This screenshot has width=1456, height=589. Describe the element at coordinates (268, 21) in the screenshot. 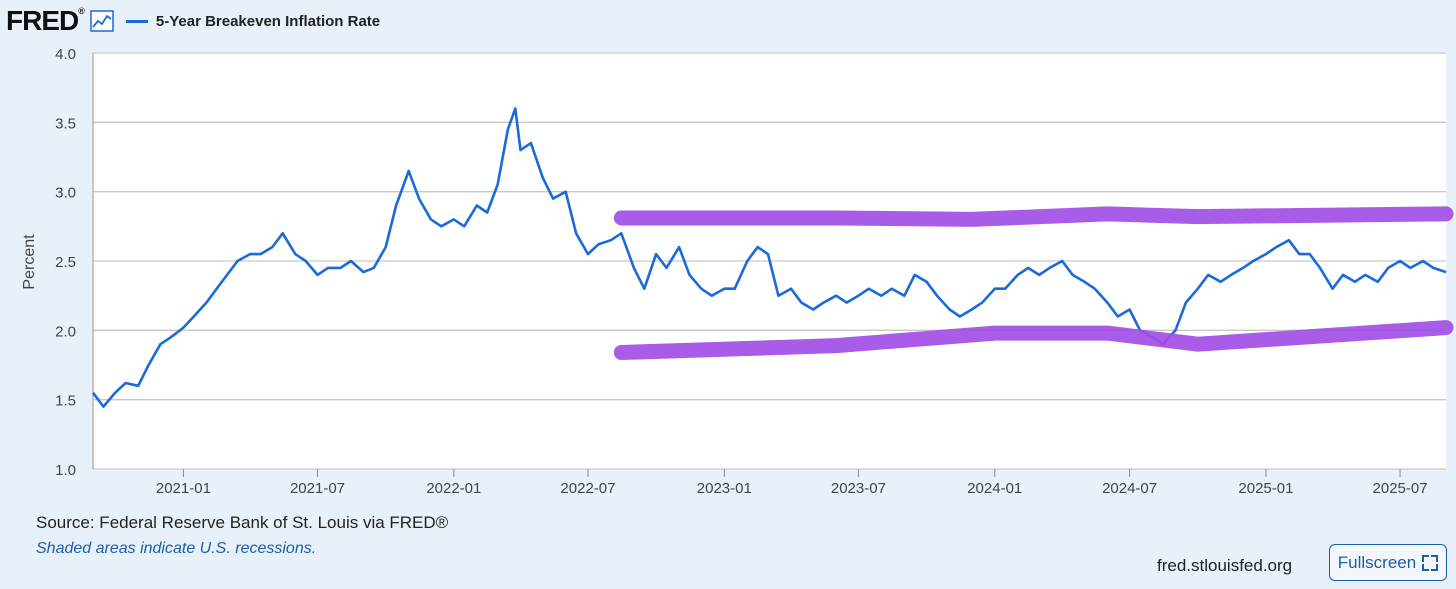

I see `series-title: 5-Year Breakeven Inflation Rate` at that location.